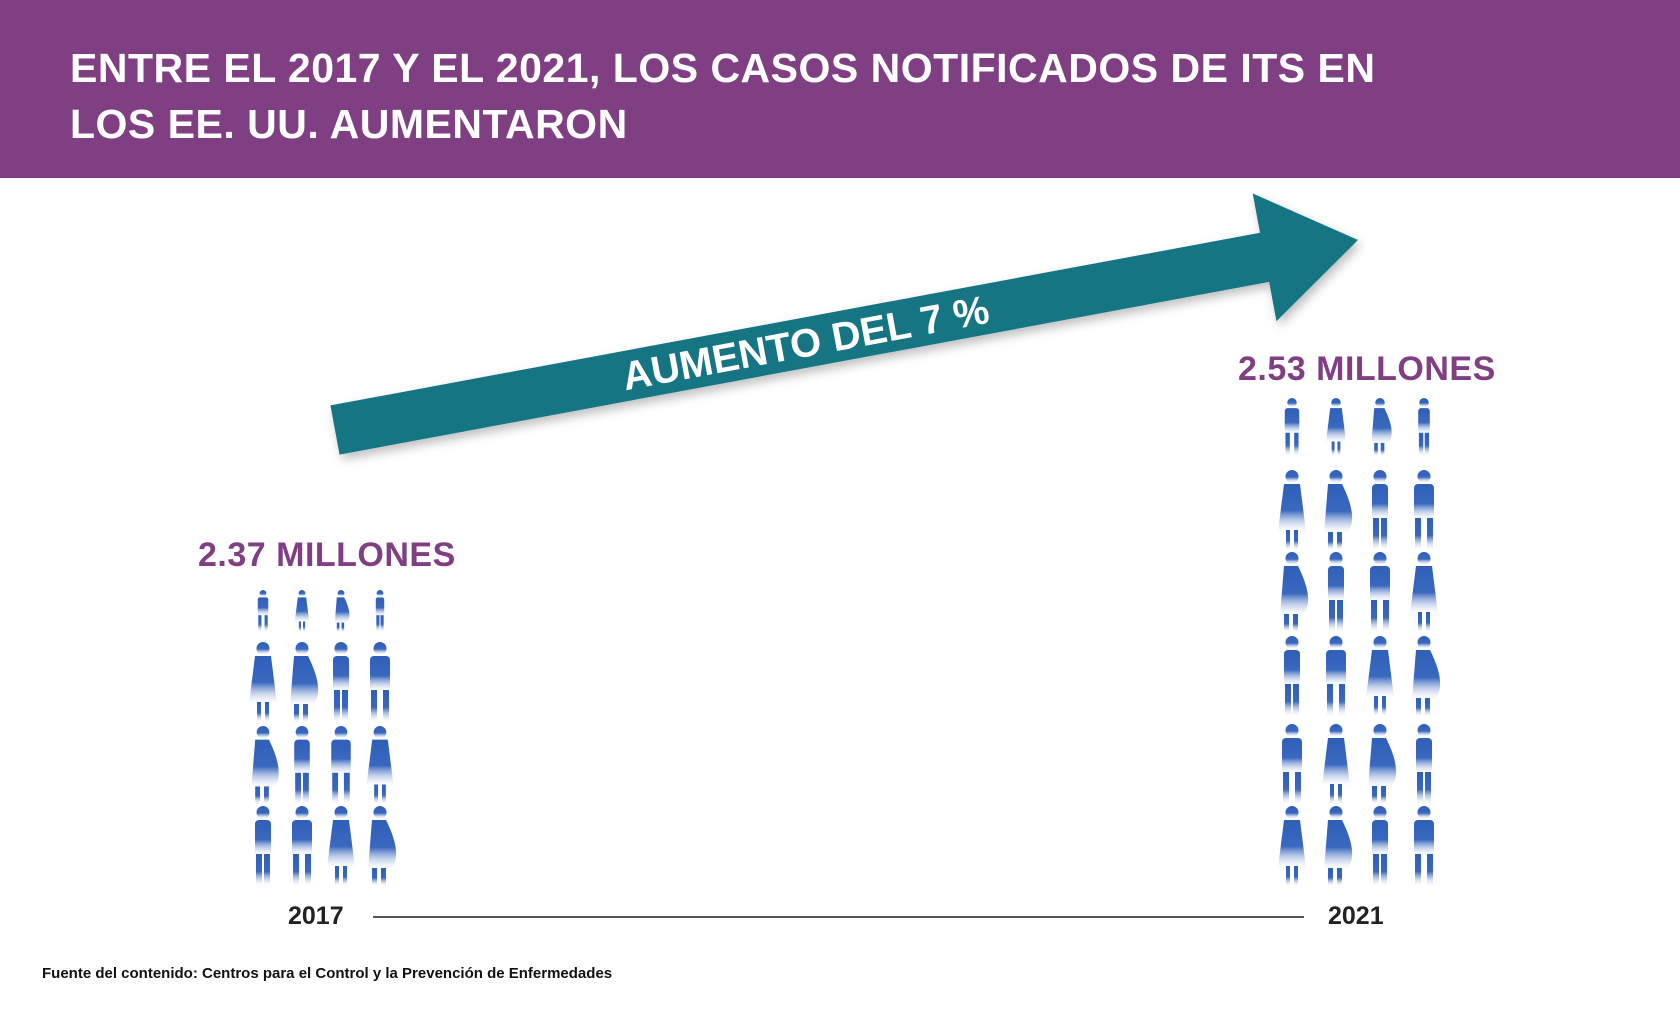 Image resolution: width=1680 pixels, height=1014 pixels. Describe the element at coordinates (838, 917) in the screenshot. I see `timeline-axis` at that location.